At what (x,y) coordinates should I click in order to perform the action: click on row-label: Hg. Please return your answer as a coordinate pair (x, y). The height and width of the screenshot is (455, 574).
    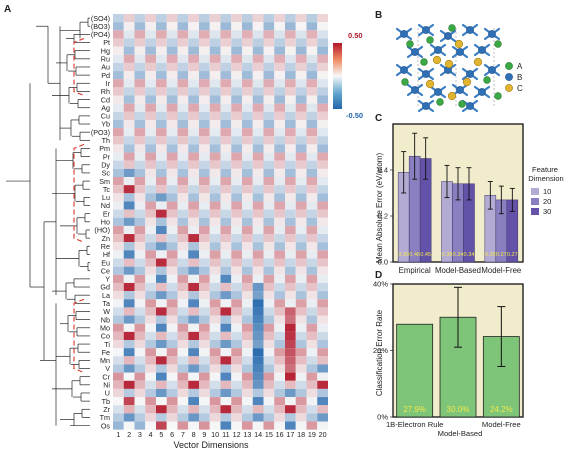
    Looking at the image, I should click on (105, 50).